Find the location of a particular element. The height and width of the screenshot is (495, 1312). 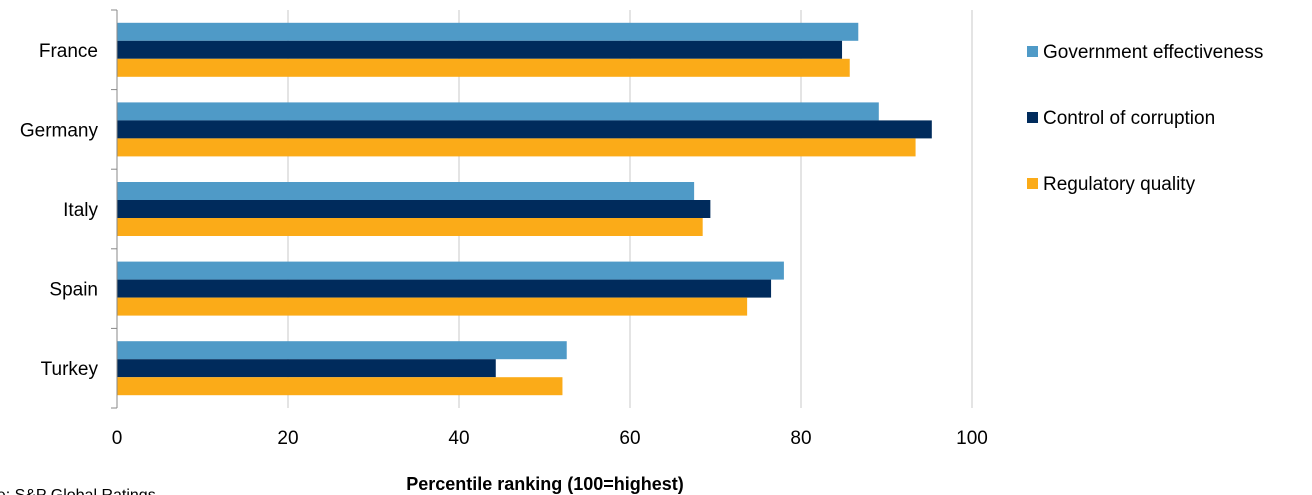

bar-italy-regulatory-quality is located at coordinates (410, 227).